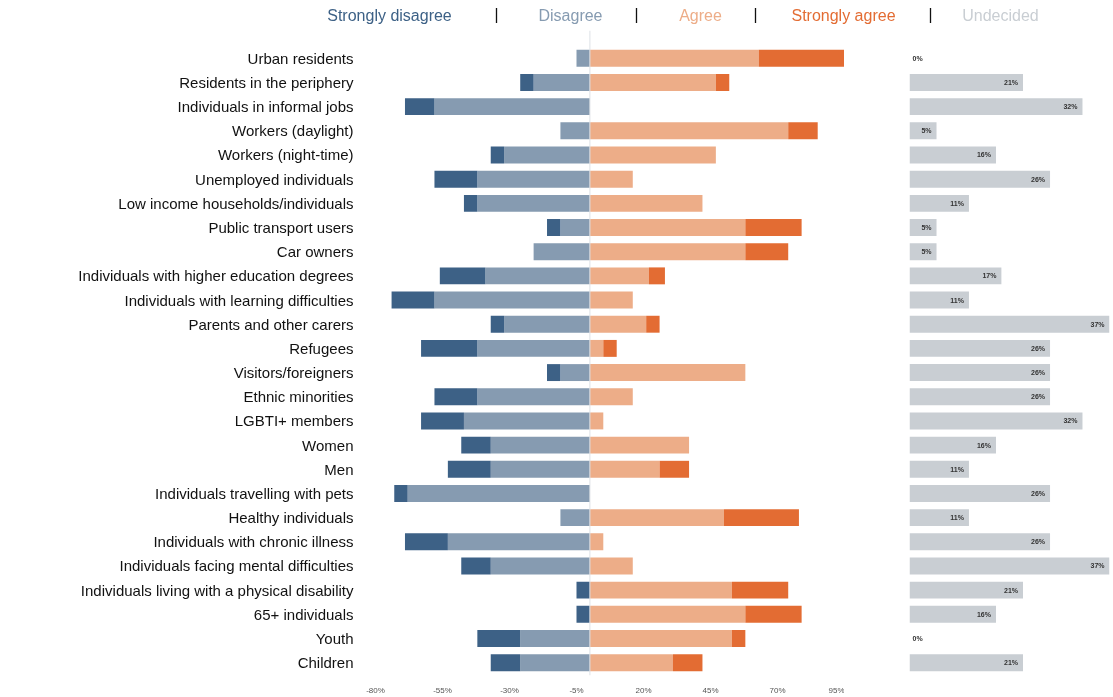 This screenshot has height=697, width=1113. What do you see at coordinates (339, 469) in the screenshot?
I see `y-tick-label: Men` at bounding box center [339, 469].